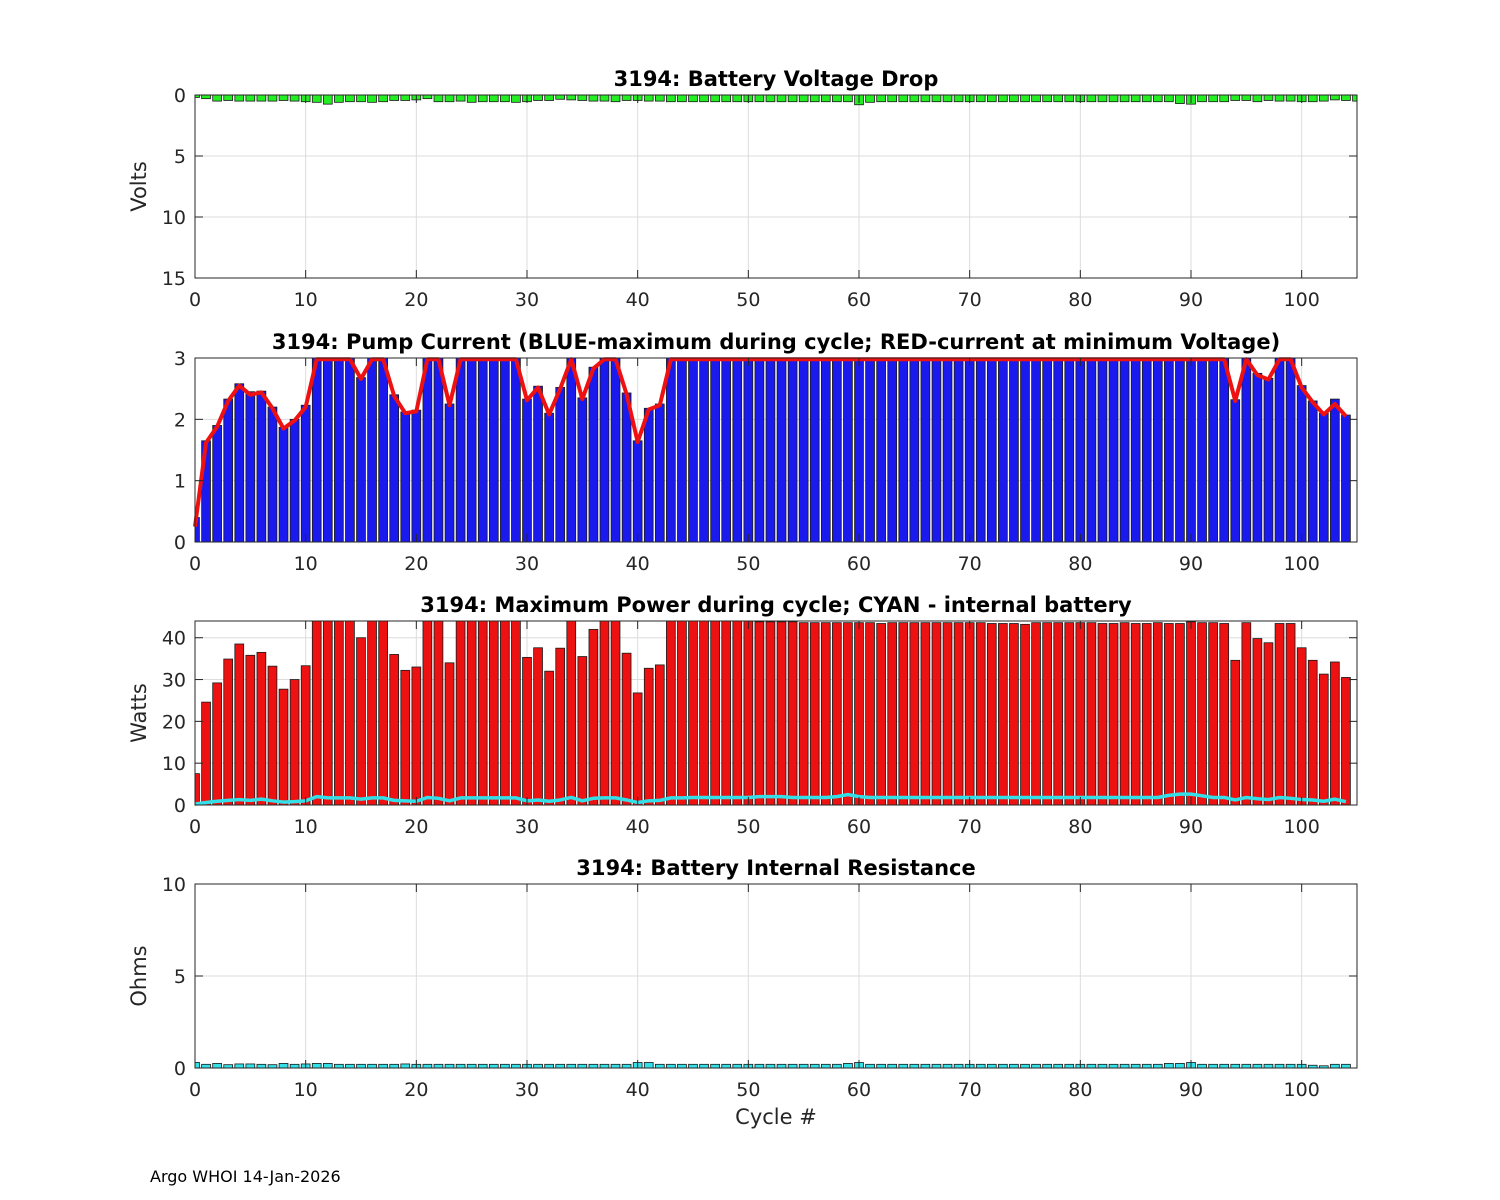 The height and width of the screenshot is (1200, 1500). What do you see at coordinates (174, 722) in the screenshot?
I see `y-tick-label: 20` at bounding box center [174, 722].